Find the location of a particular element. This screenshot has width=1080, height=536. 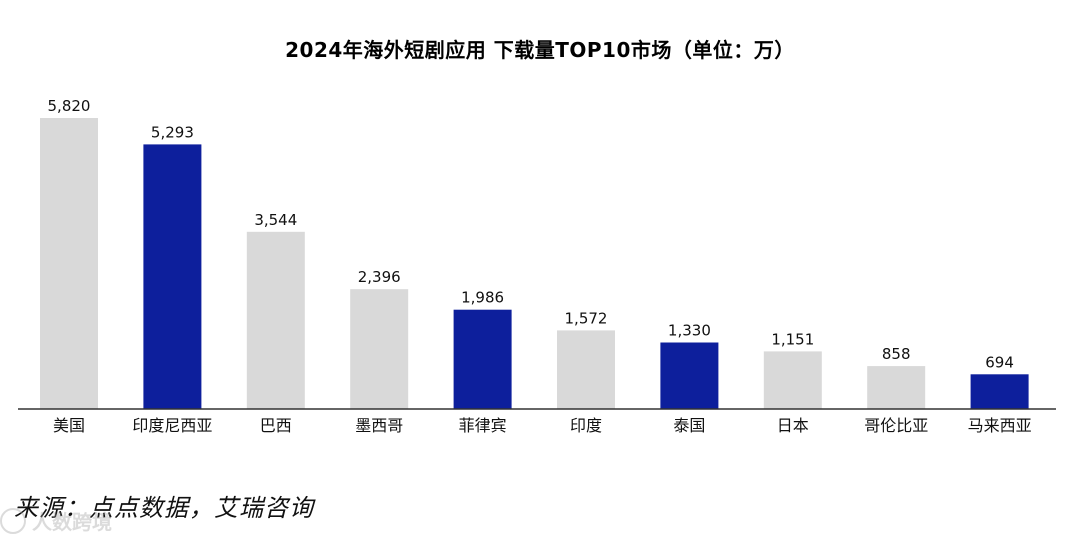

category-label-2: 印度尼西亚 is located at coordinates (172, 425).